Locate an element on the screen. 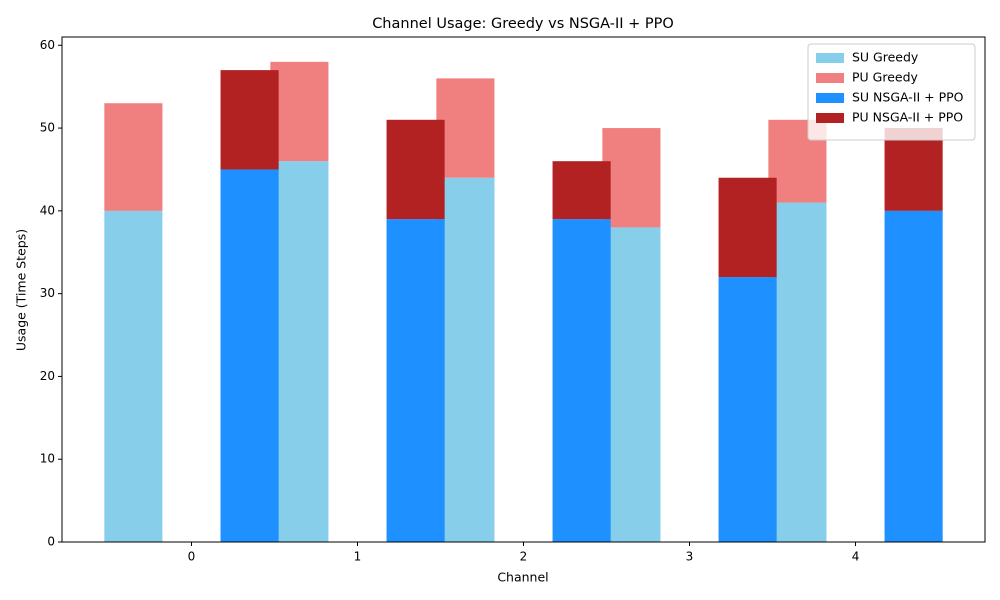 The height and width of the screenshot is (600, 1000). legend-label: PU Greedy is located at coordinates (885, 77).